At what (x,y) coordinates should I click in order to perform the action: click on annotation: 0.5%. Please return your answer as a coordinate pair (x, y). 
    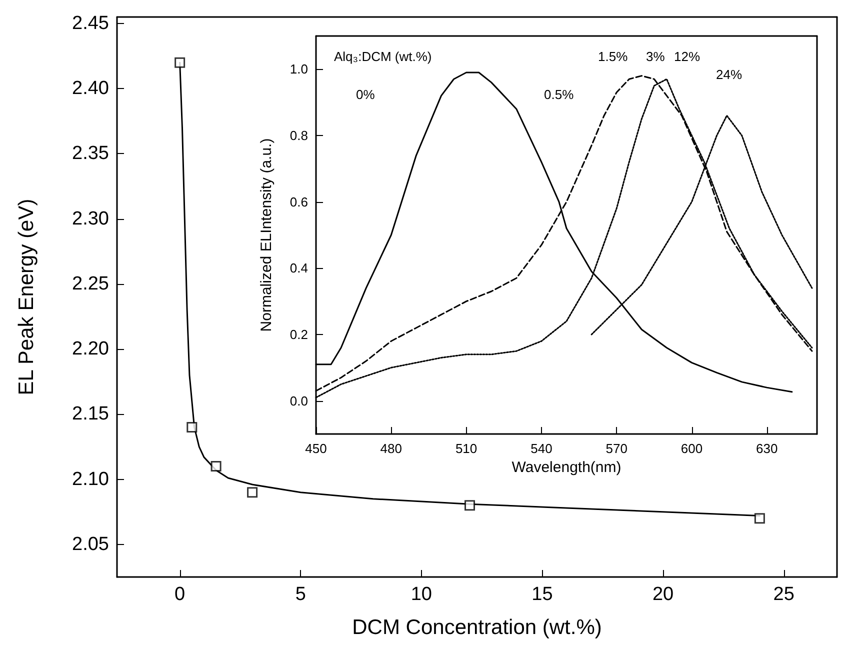
    Looking at the image, I should click on (559, 94).